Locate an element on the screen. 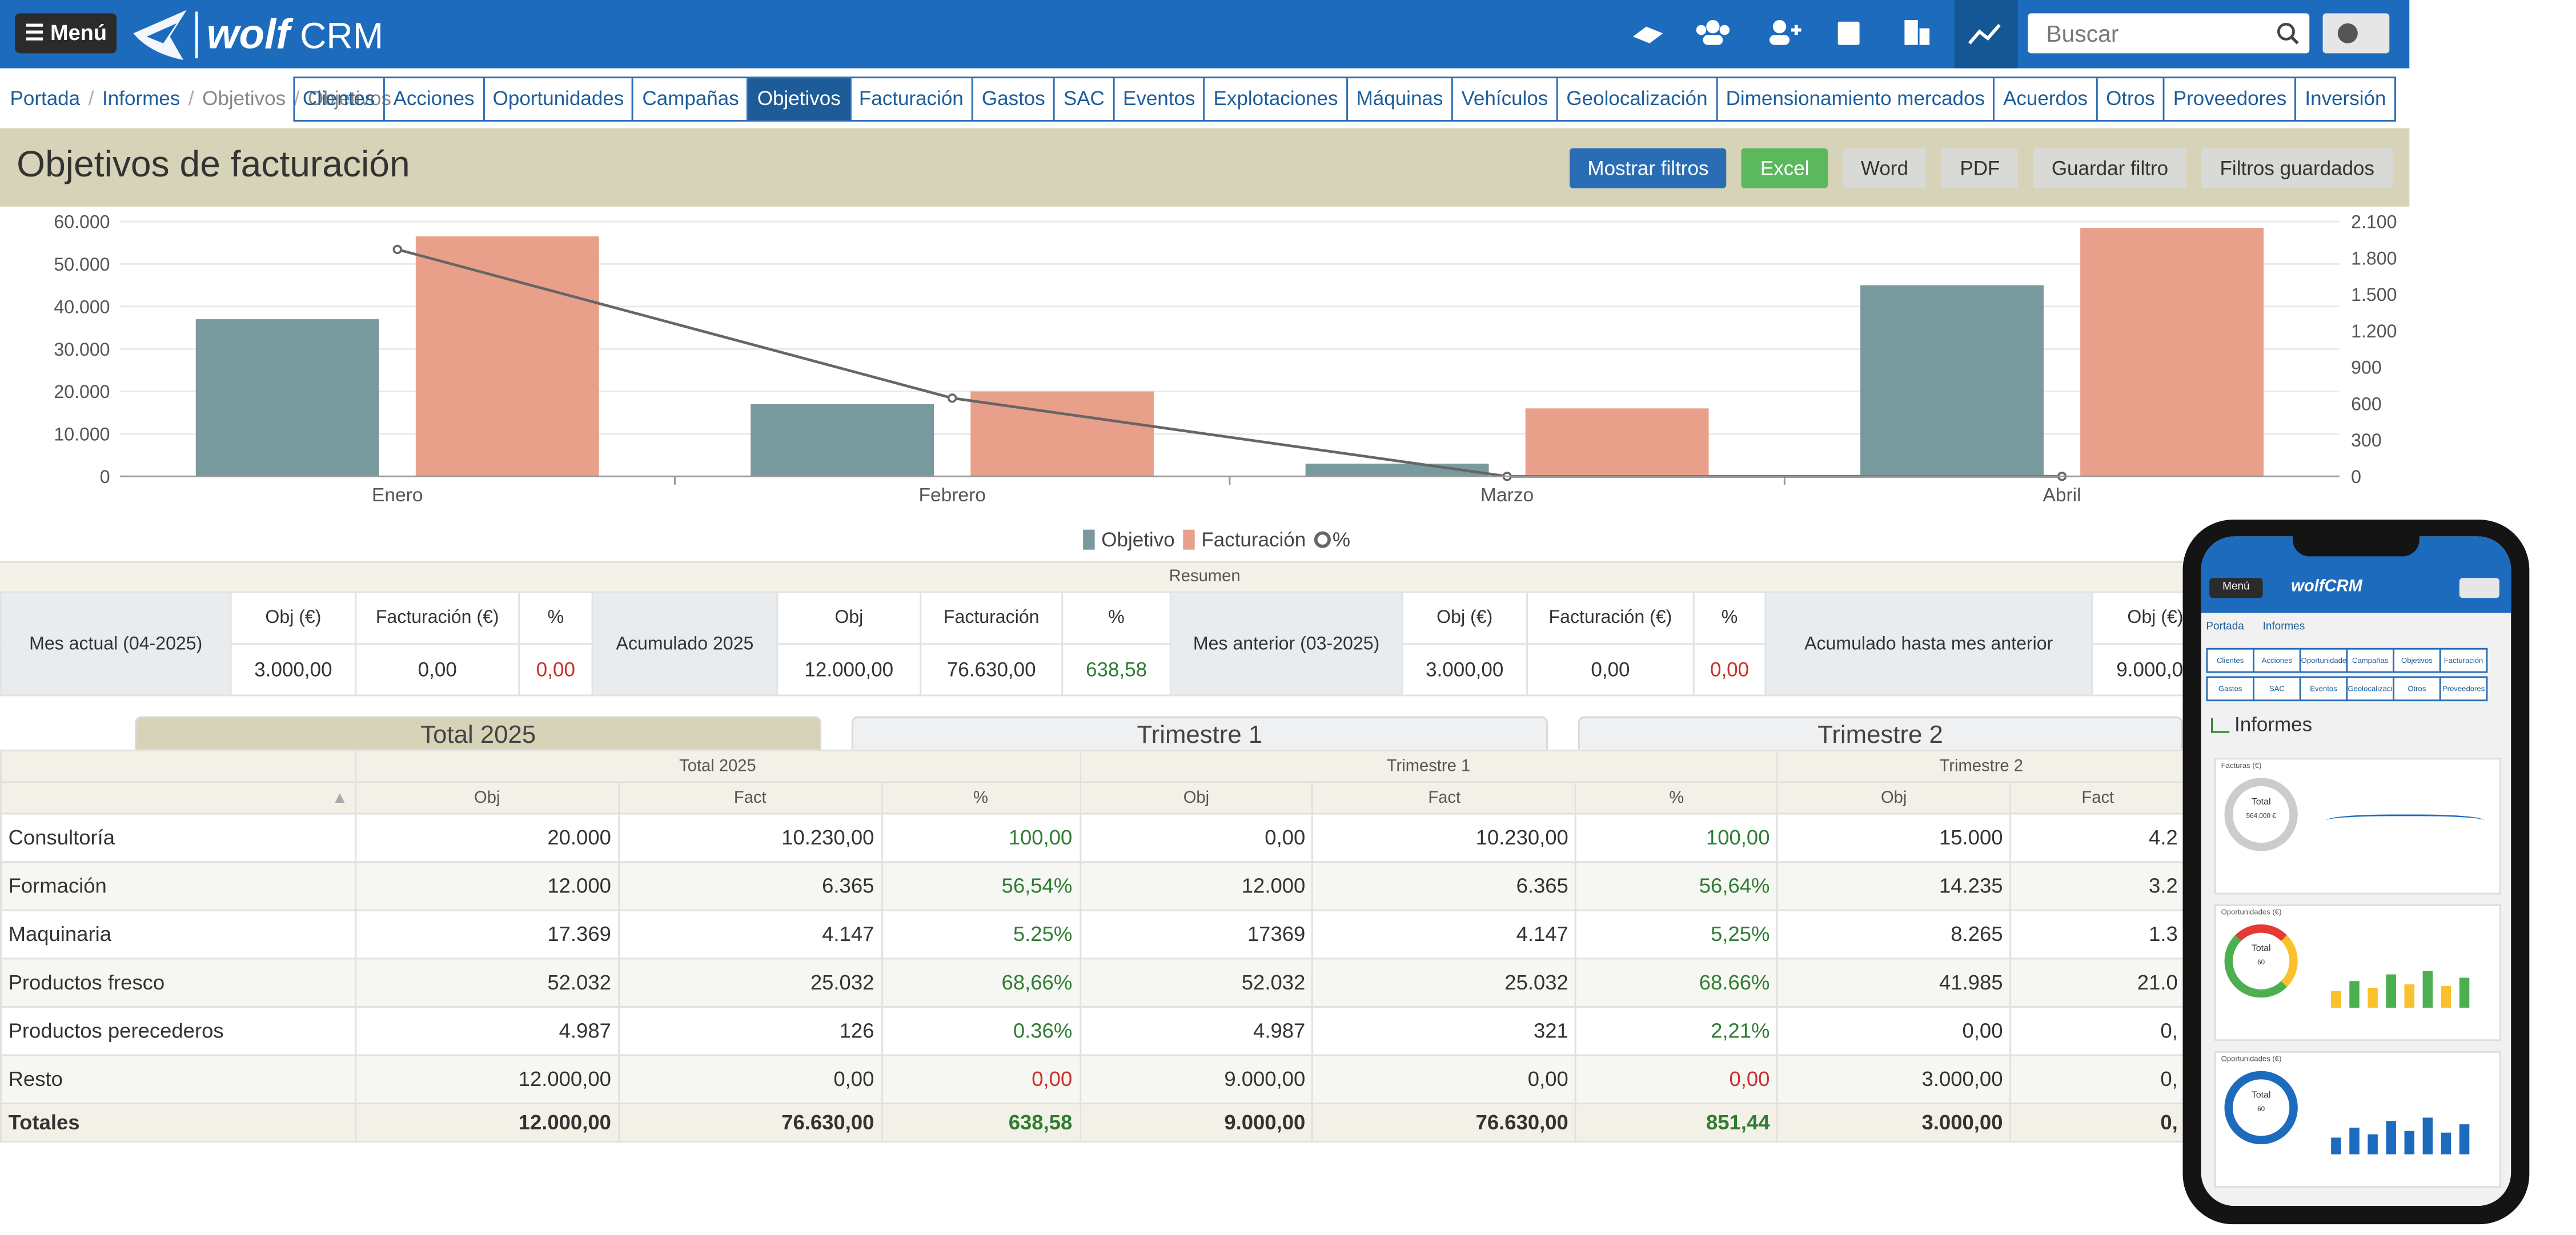 The height and width of the screenshot is (1235, 2576). cell: 17.369 is located at coordinates (487, 934).